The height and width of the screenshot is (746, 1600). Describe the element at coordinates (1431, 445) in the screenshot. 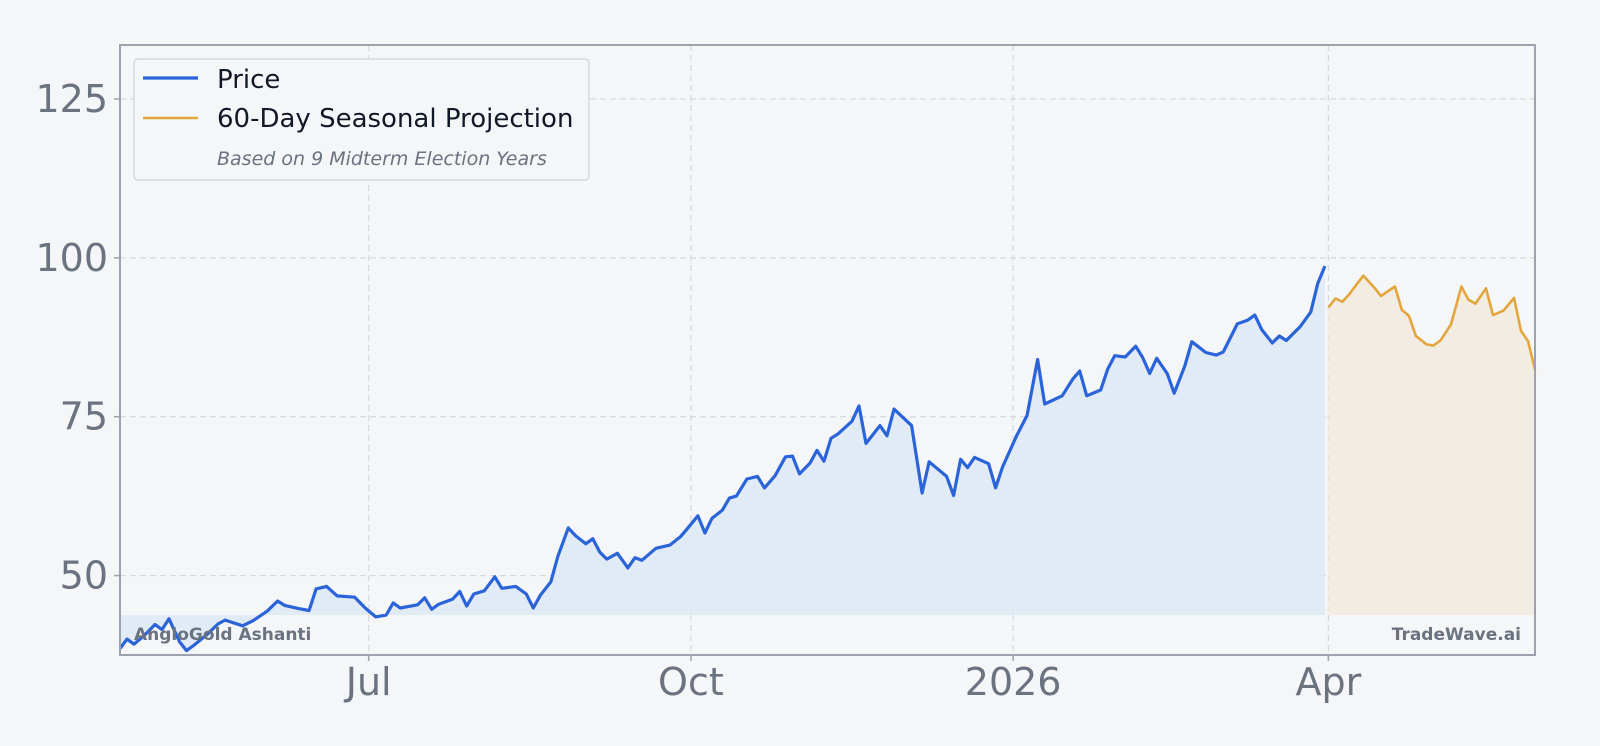

I see `projection-area` at that location.